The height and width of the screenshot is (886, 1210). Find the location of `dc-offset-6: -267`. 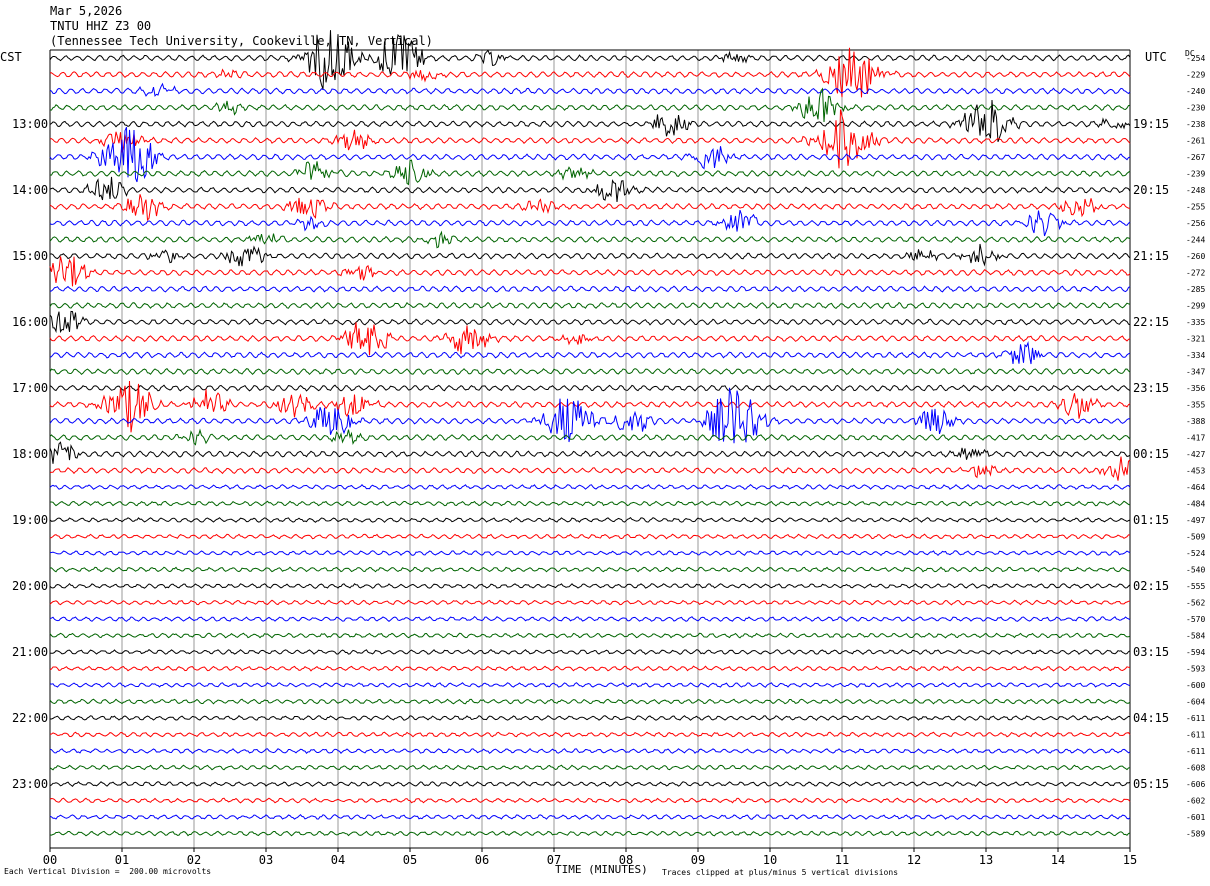

dc-offset-6: -267 is located at coordinates (1195, 157).